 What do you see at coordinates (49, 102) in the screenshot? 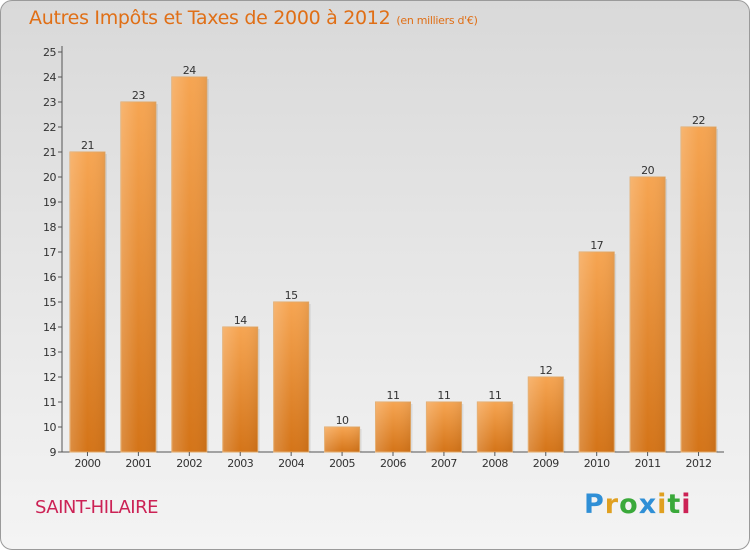
I see `y-tick-label: 23` at bounding box center [49, 102].